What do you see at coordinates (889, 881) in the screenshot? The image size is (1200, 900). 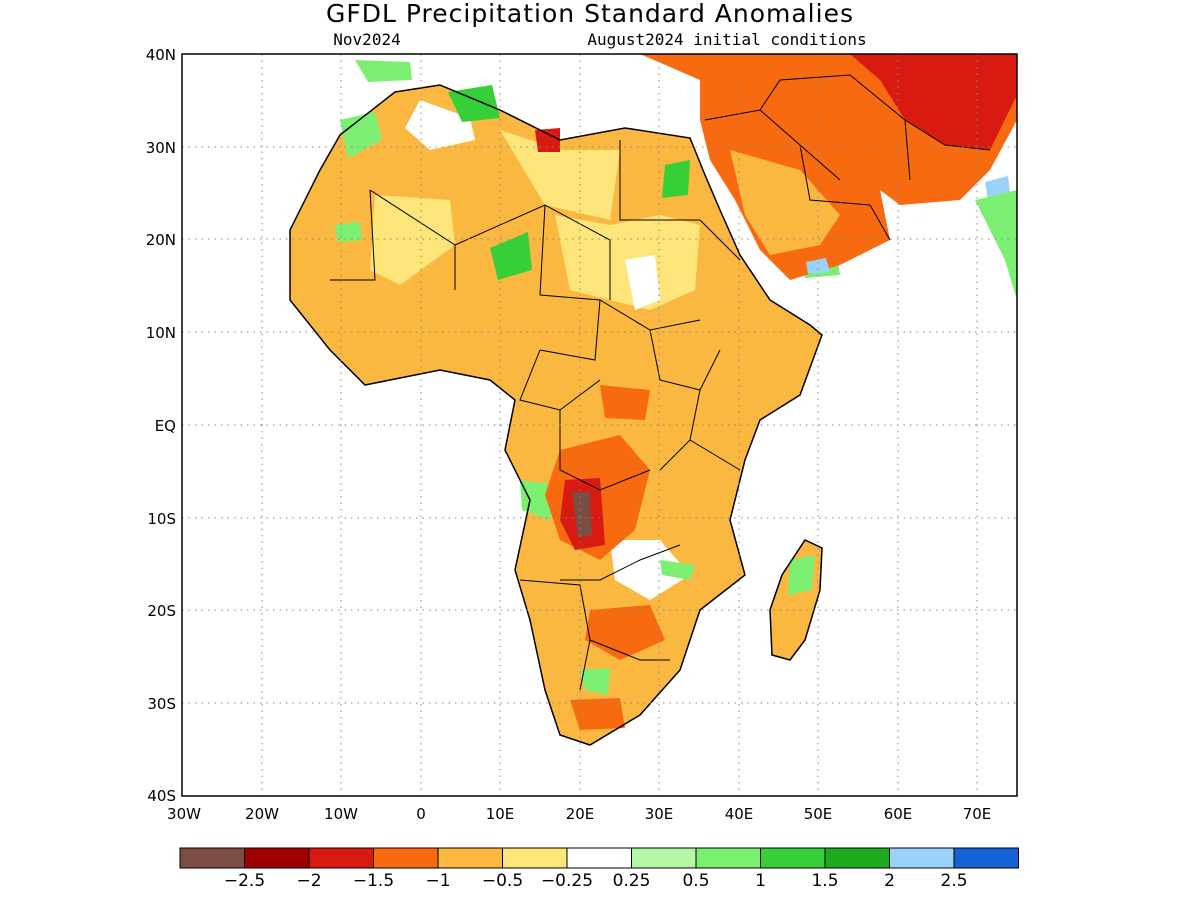 I see `colorbar-label: 2` at bounding box center [889, 881].